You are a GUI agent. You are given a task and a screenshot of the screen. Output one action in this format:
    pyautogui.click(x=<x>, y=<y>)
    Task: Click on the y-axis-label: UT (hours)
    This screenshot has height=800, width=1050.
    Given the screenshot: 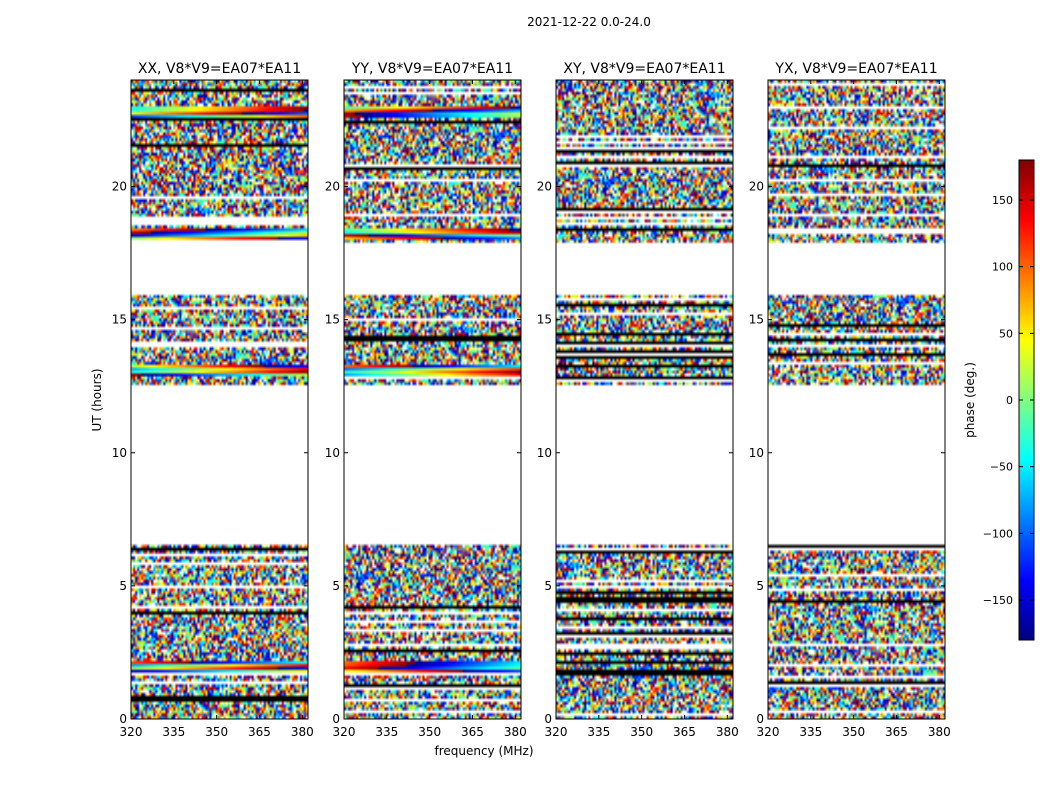 What is the action you would take?
    pyautogui.click(x=97, y=399)
    